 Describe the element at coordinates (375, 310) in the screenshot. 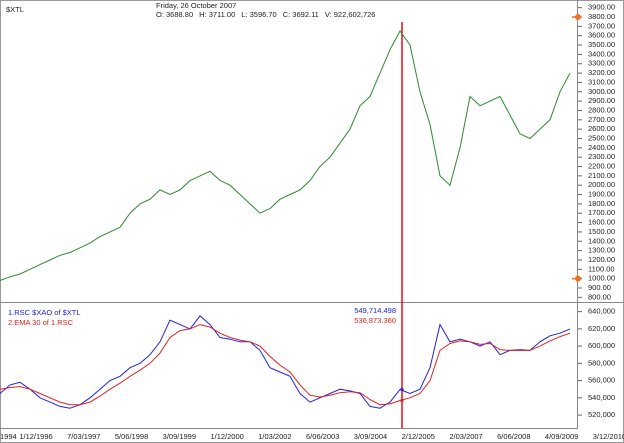

I see `cursor-value: 549,714.498` at that location.